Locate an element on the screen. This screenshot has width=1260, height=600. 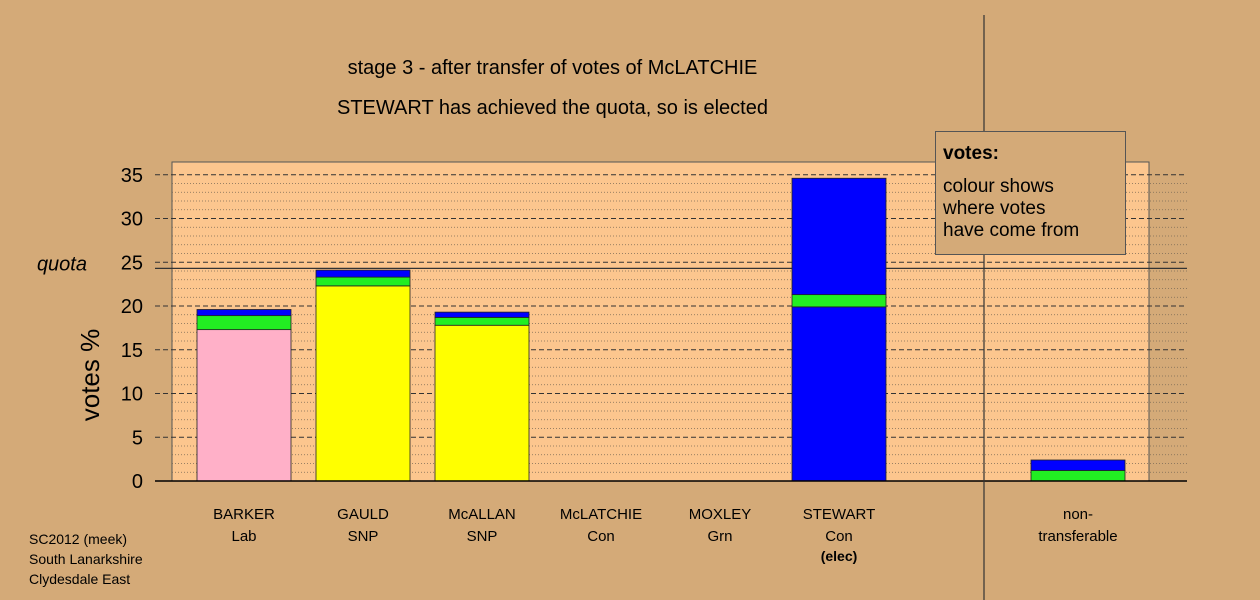
legend-text: colour shows is located at coordinates (998, 186).